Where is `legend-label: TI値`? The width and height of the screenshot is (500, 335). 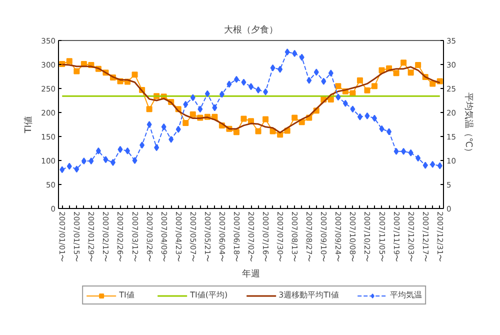 legend-label: TI値 is located at coordinates (127, 295).